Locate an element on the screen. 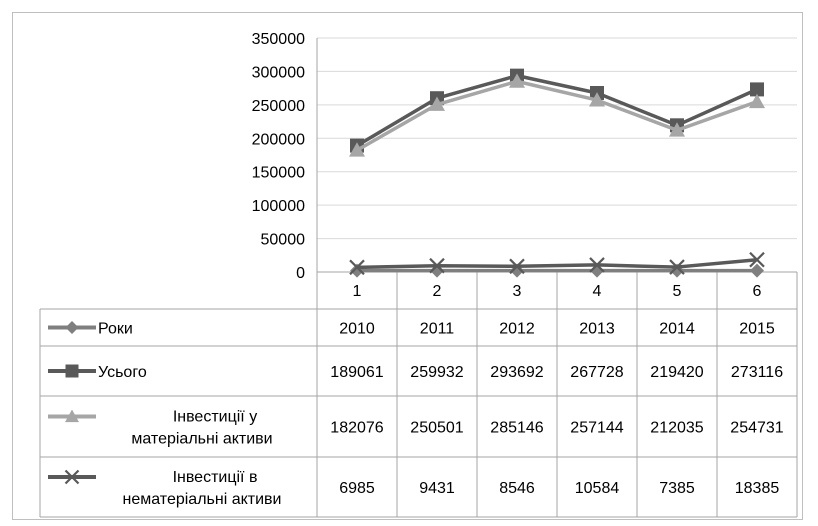 Image resolution: width=818 pixels, height=526 pixels. table-cell: 8546 is located at coordinates (517, 488).